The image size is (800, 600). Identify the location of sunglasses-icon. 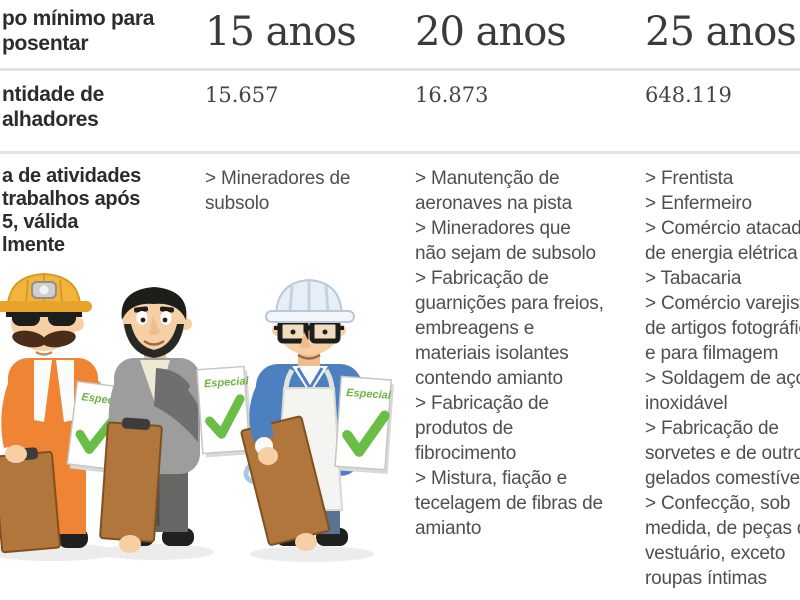
(44, 317).